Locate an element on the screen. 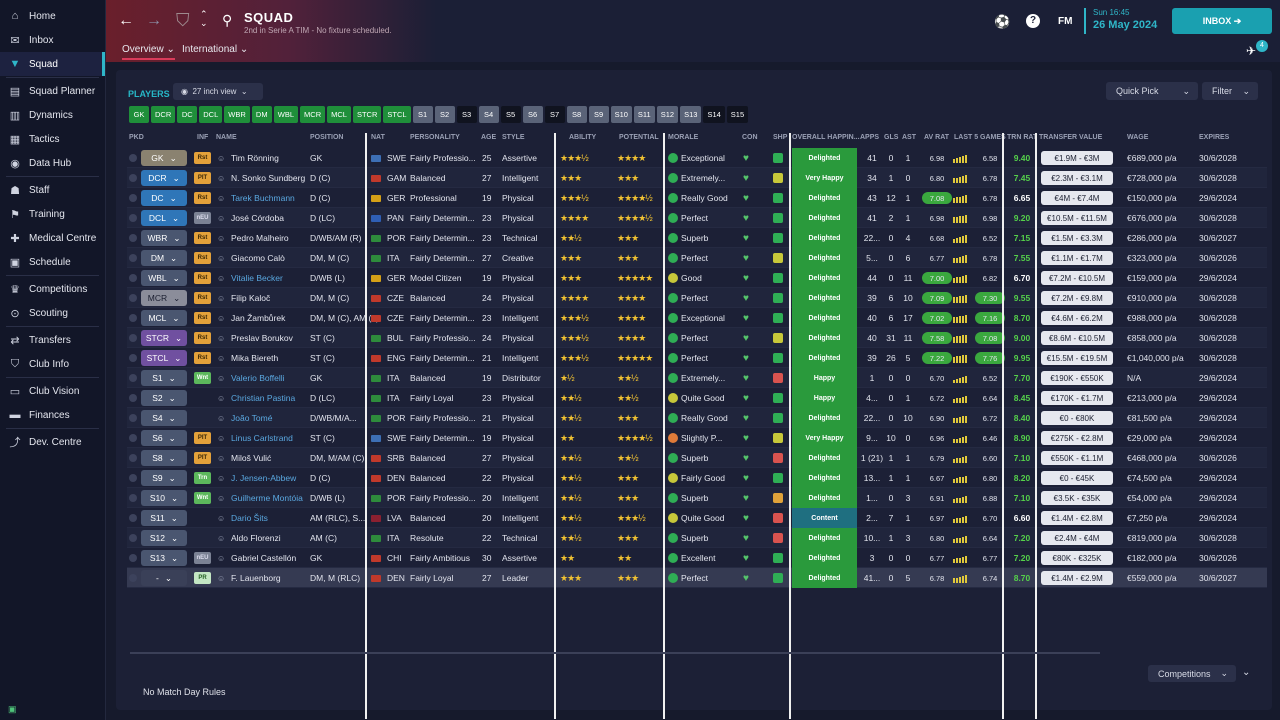  position-selector: DCR ⌄ is located at coordinates (164, 178).